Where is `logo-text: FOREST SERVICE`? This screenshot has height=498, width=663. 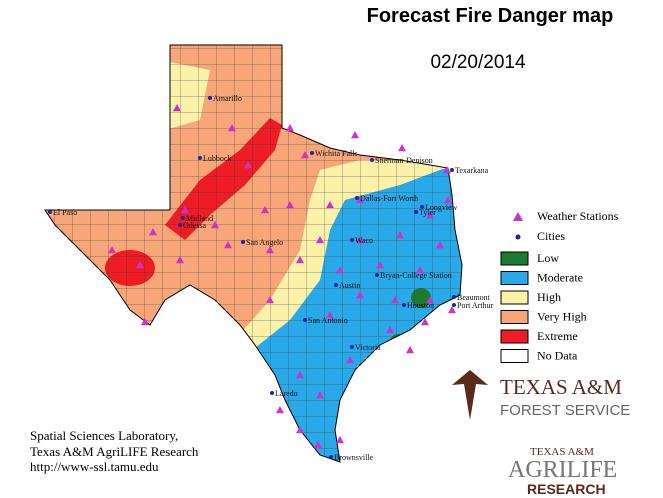
logo-text: FOREST SERVICE is located at coordinates (565, 410).